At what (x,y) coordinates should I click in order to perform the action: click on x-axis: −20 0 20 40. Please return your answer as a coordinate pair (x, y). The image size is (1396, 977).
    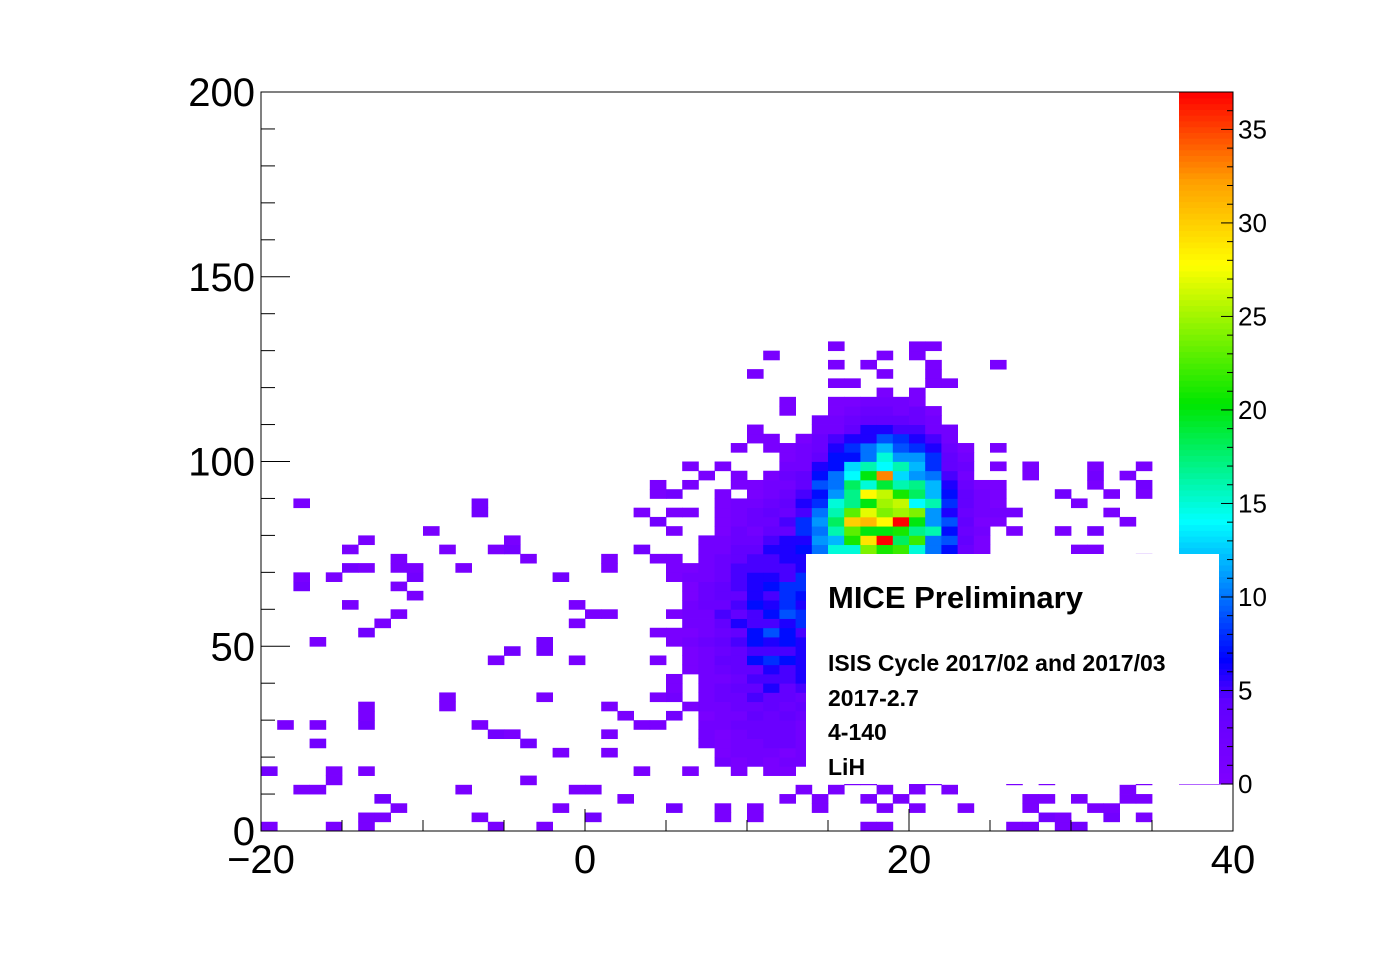
    Looking at the image, I should click on (741, 845).